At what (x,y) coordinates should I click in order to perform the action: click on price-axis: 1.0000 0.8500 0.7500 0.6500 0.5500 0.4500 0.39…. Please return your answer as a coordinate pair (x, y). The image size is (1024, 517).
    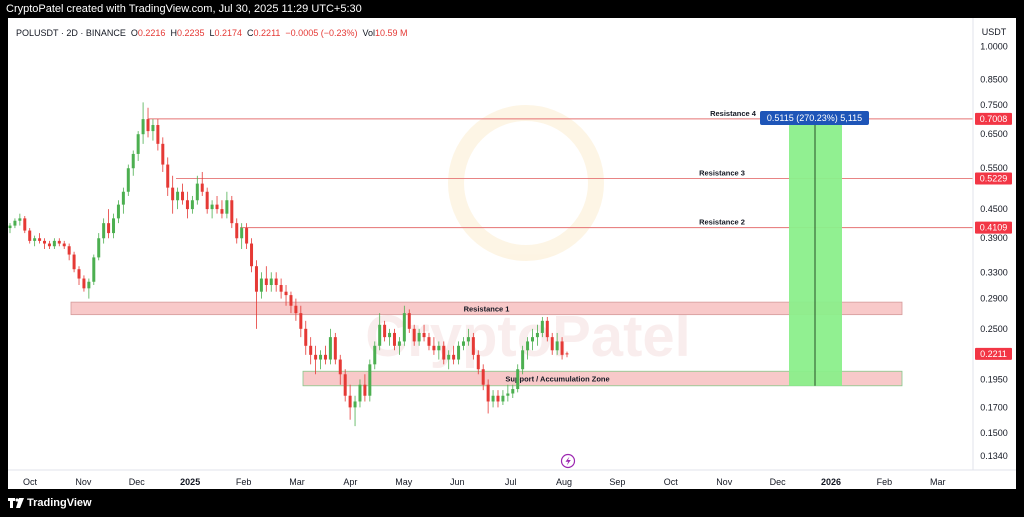
    Looking at the image, I should click on (994, 250).